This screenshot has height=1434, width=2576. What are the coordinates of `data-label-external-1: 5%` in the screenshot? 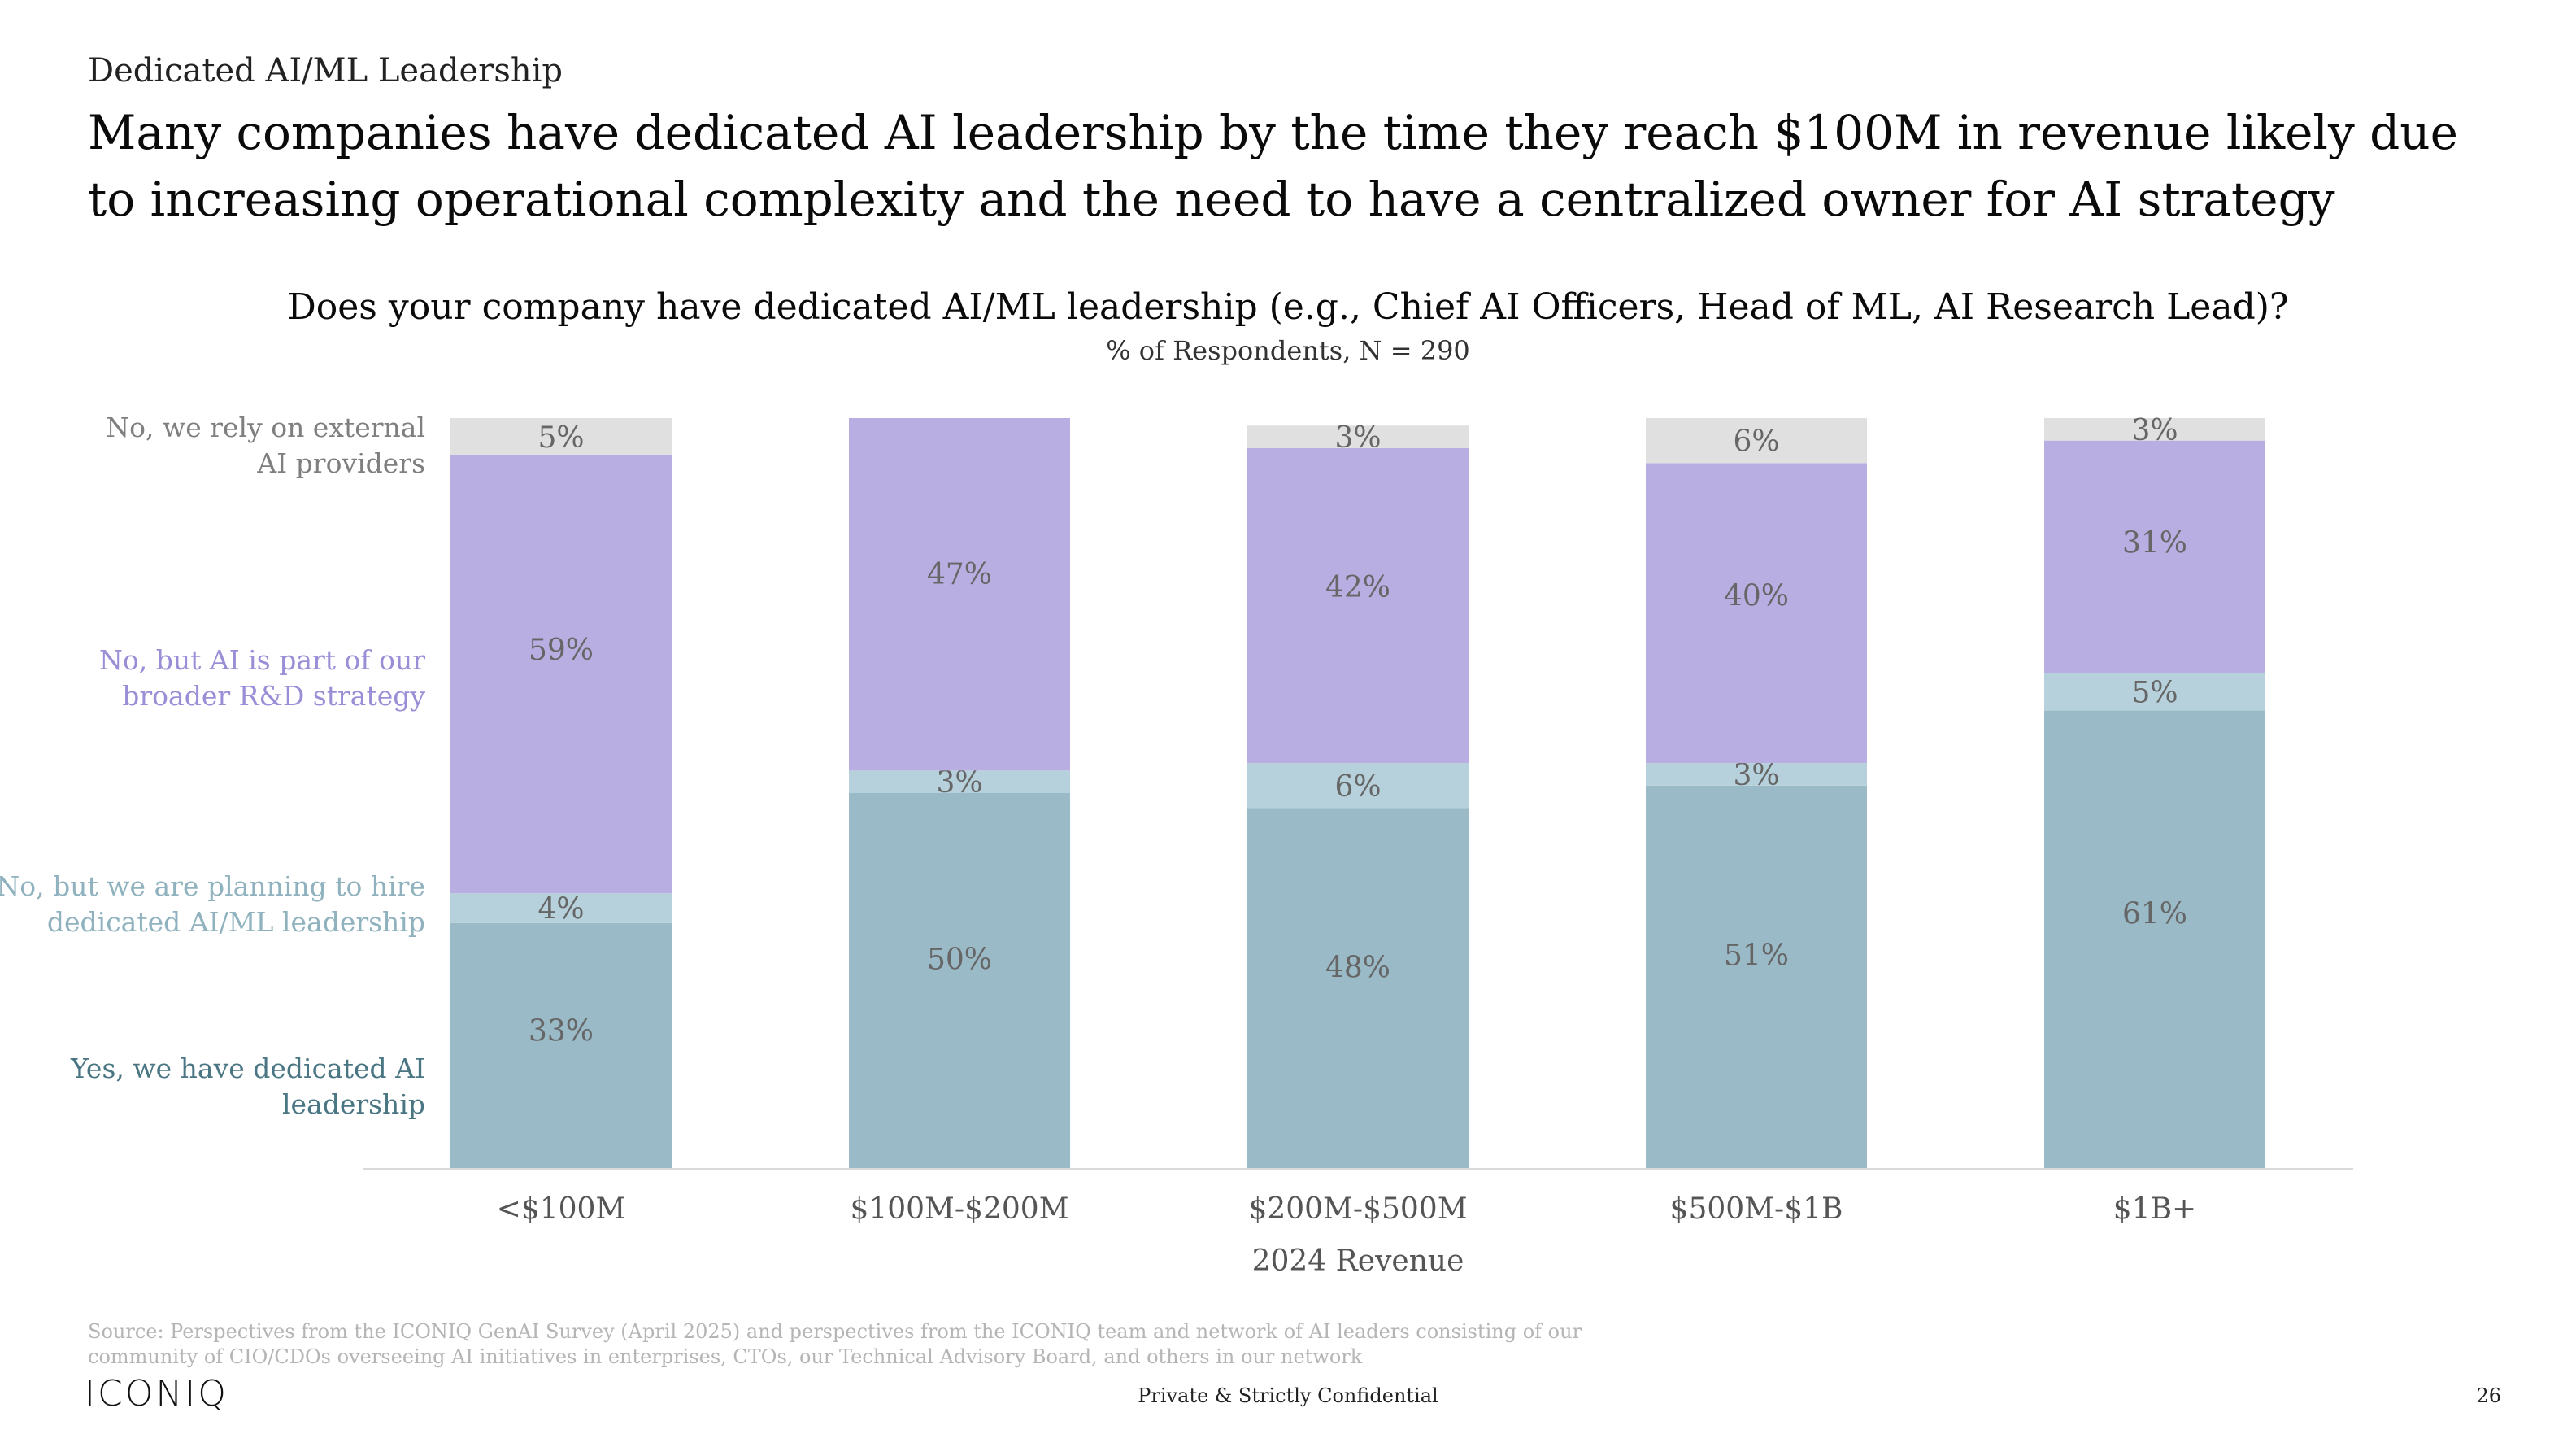 It's located at (561, 438).